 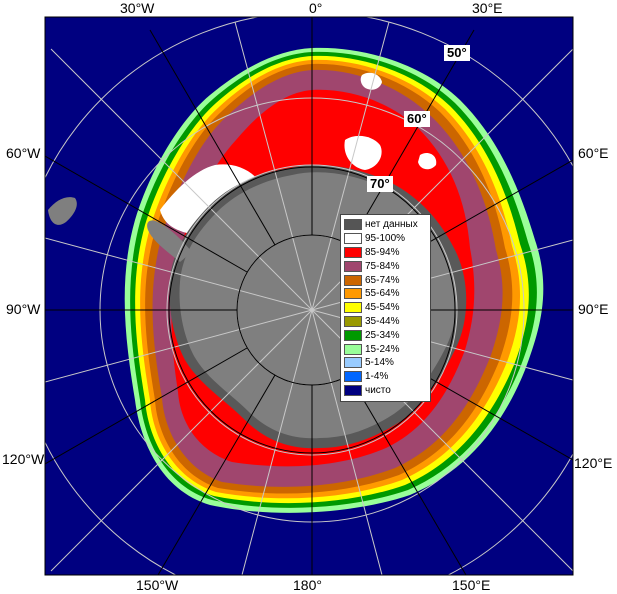 I want to click on meridian-15e, so click(x=350, y=166).